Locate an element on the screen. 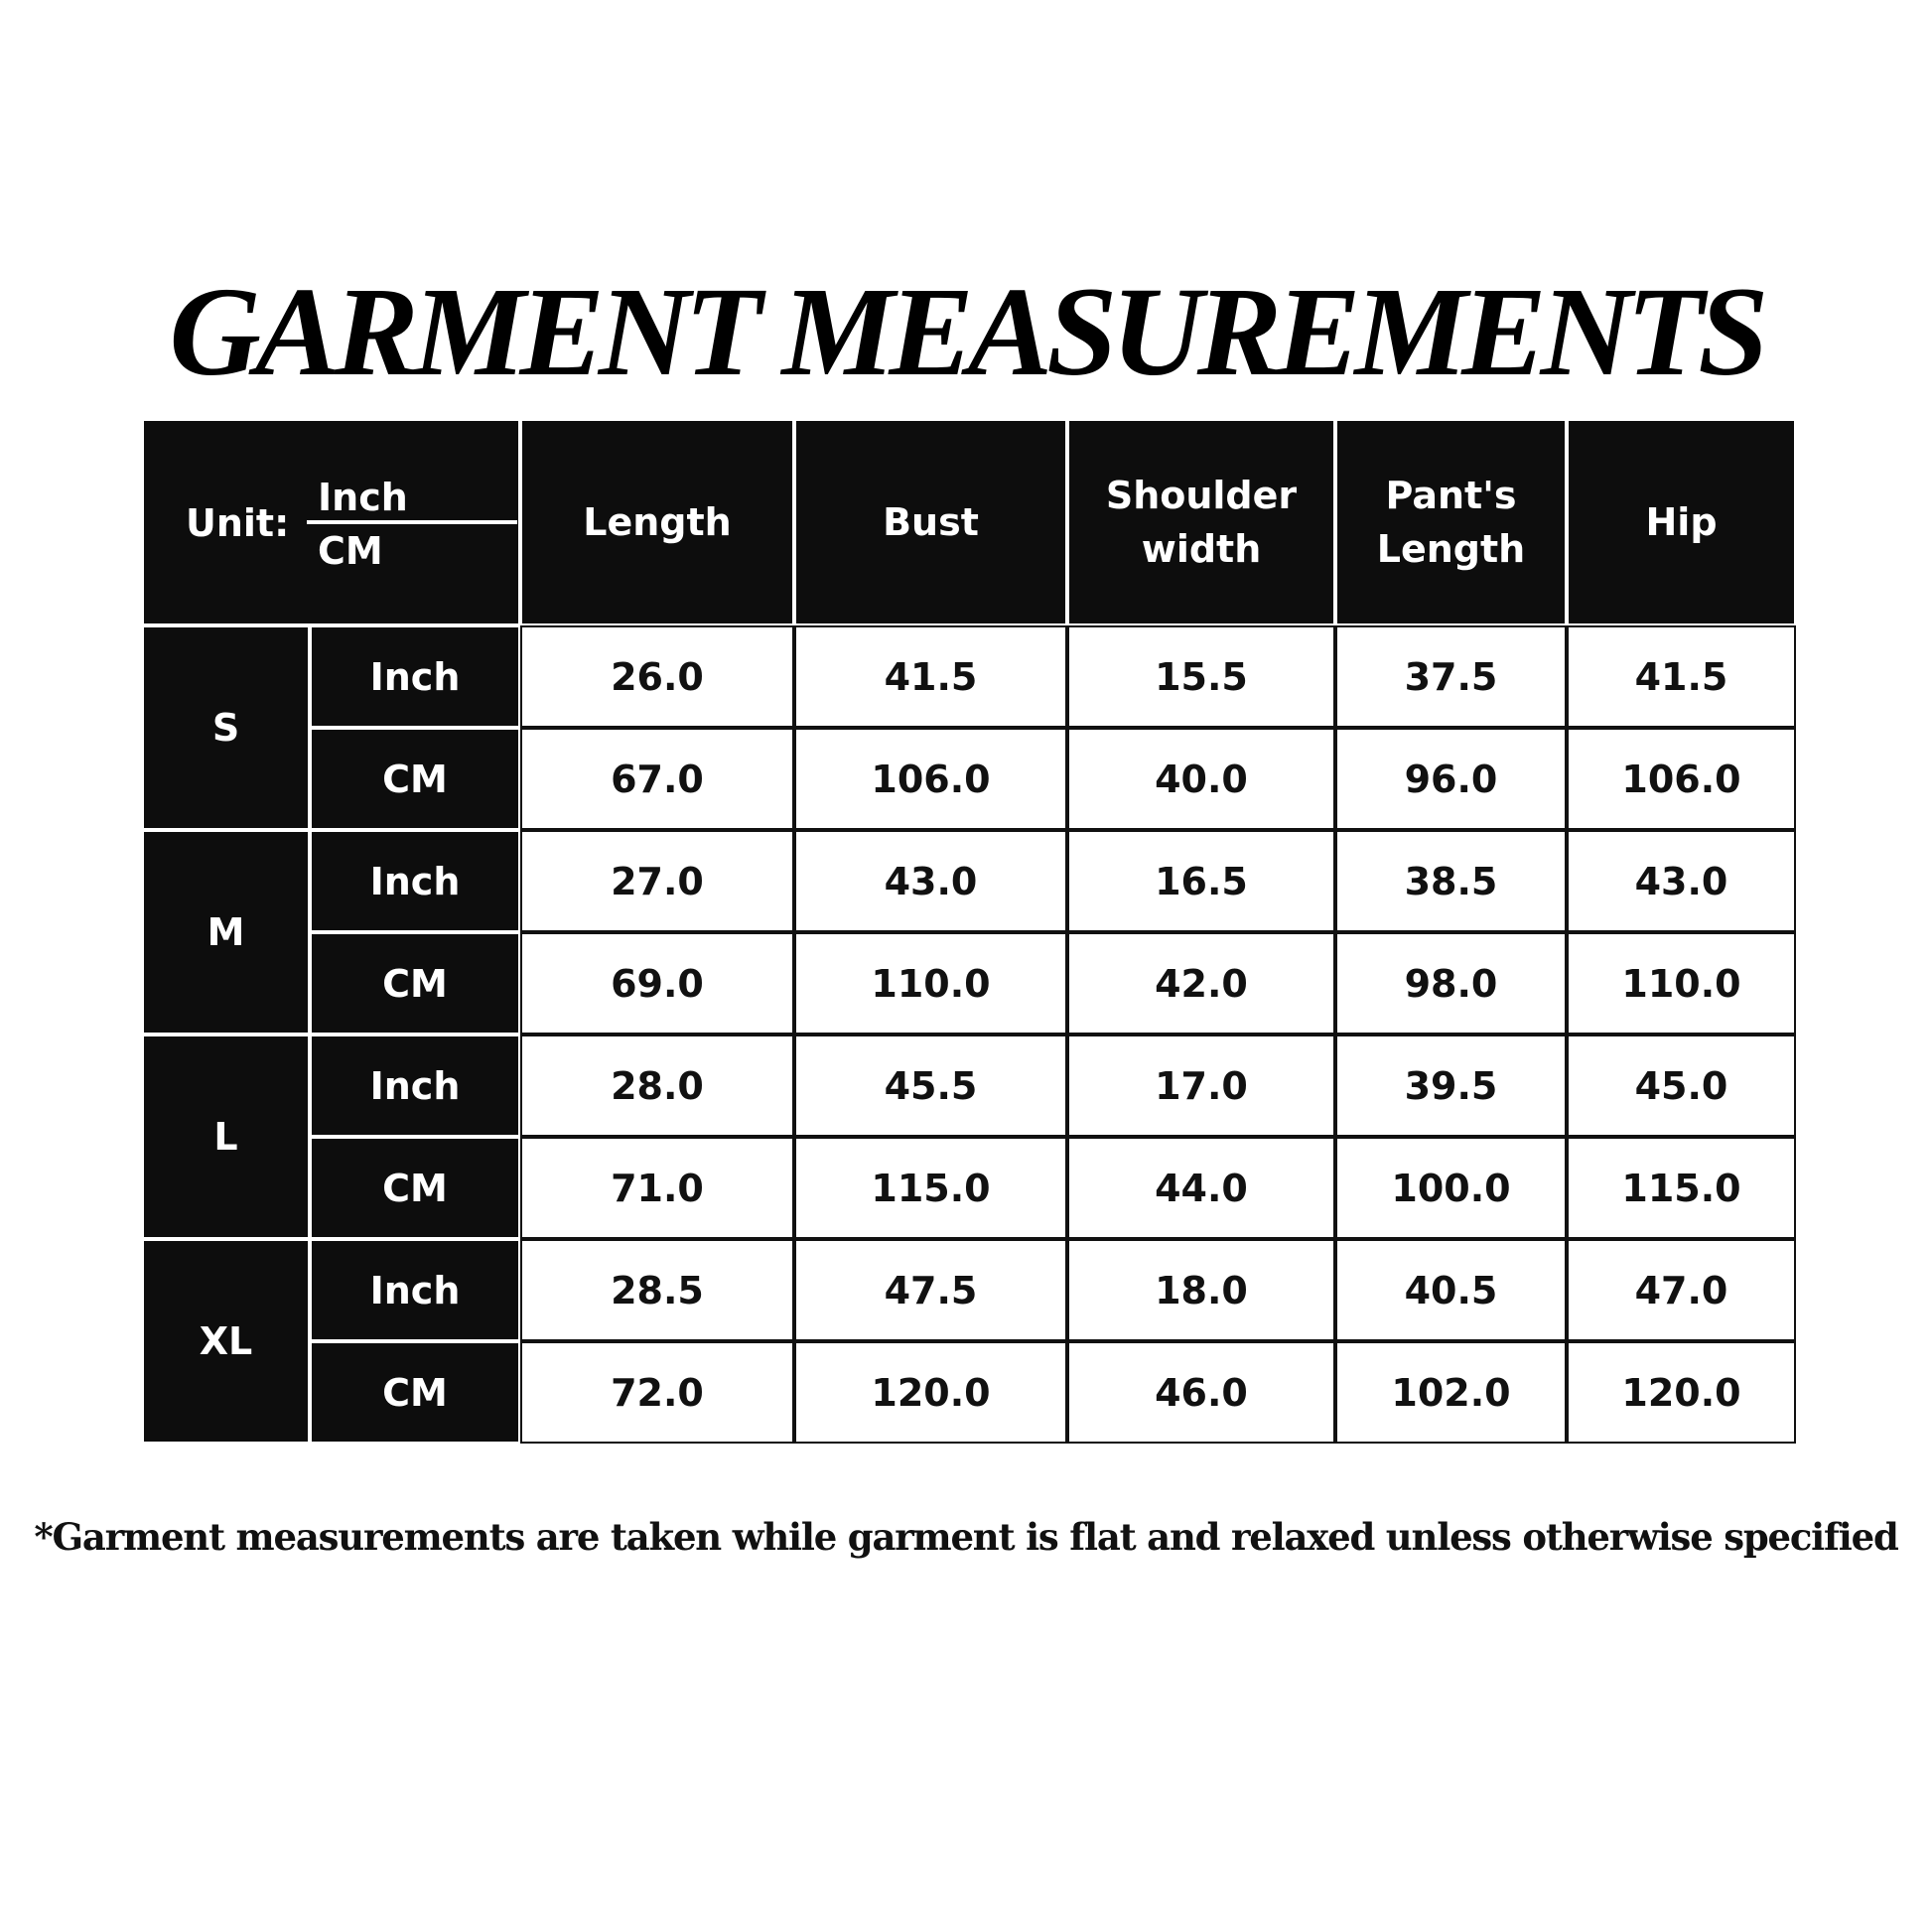 The height and width of the screenshot is (1932, 1932). value-cell: 42.0 is located at coordinates (1201, 983).